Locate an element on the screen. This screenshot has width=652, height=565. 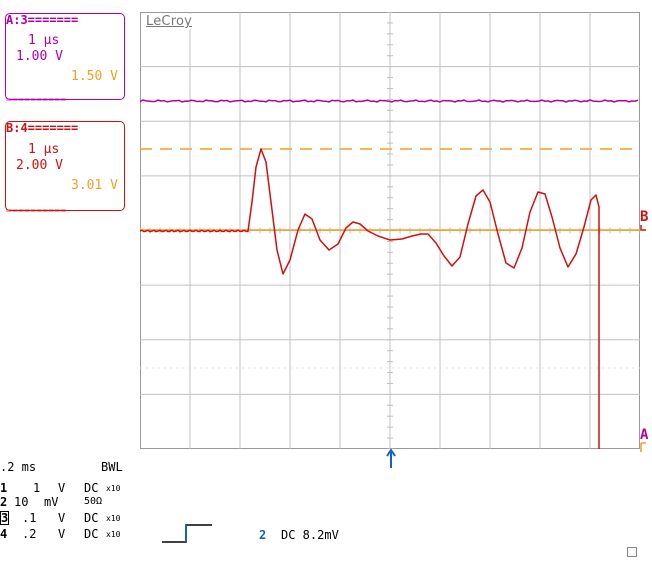
trace-b-timebase: 1 µs is located at coordinates (44, 149).